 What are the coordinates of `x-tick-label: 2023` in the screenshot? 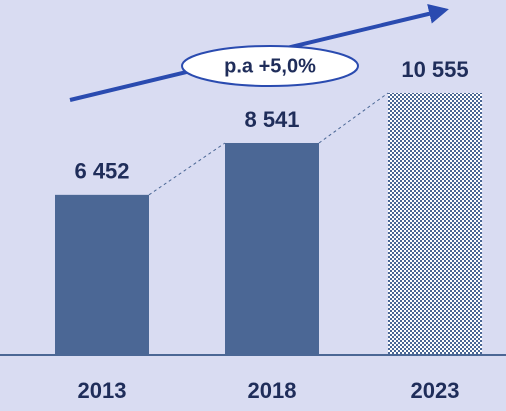 It's located at (435, 390).